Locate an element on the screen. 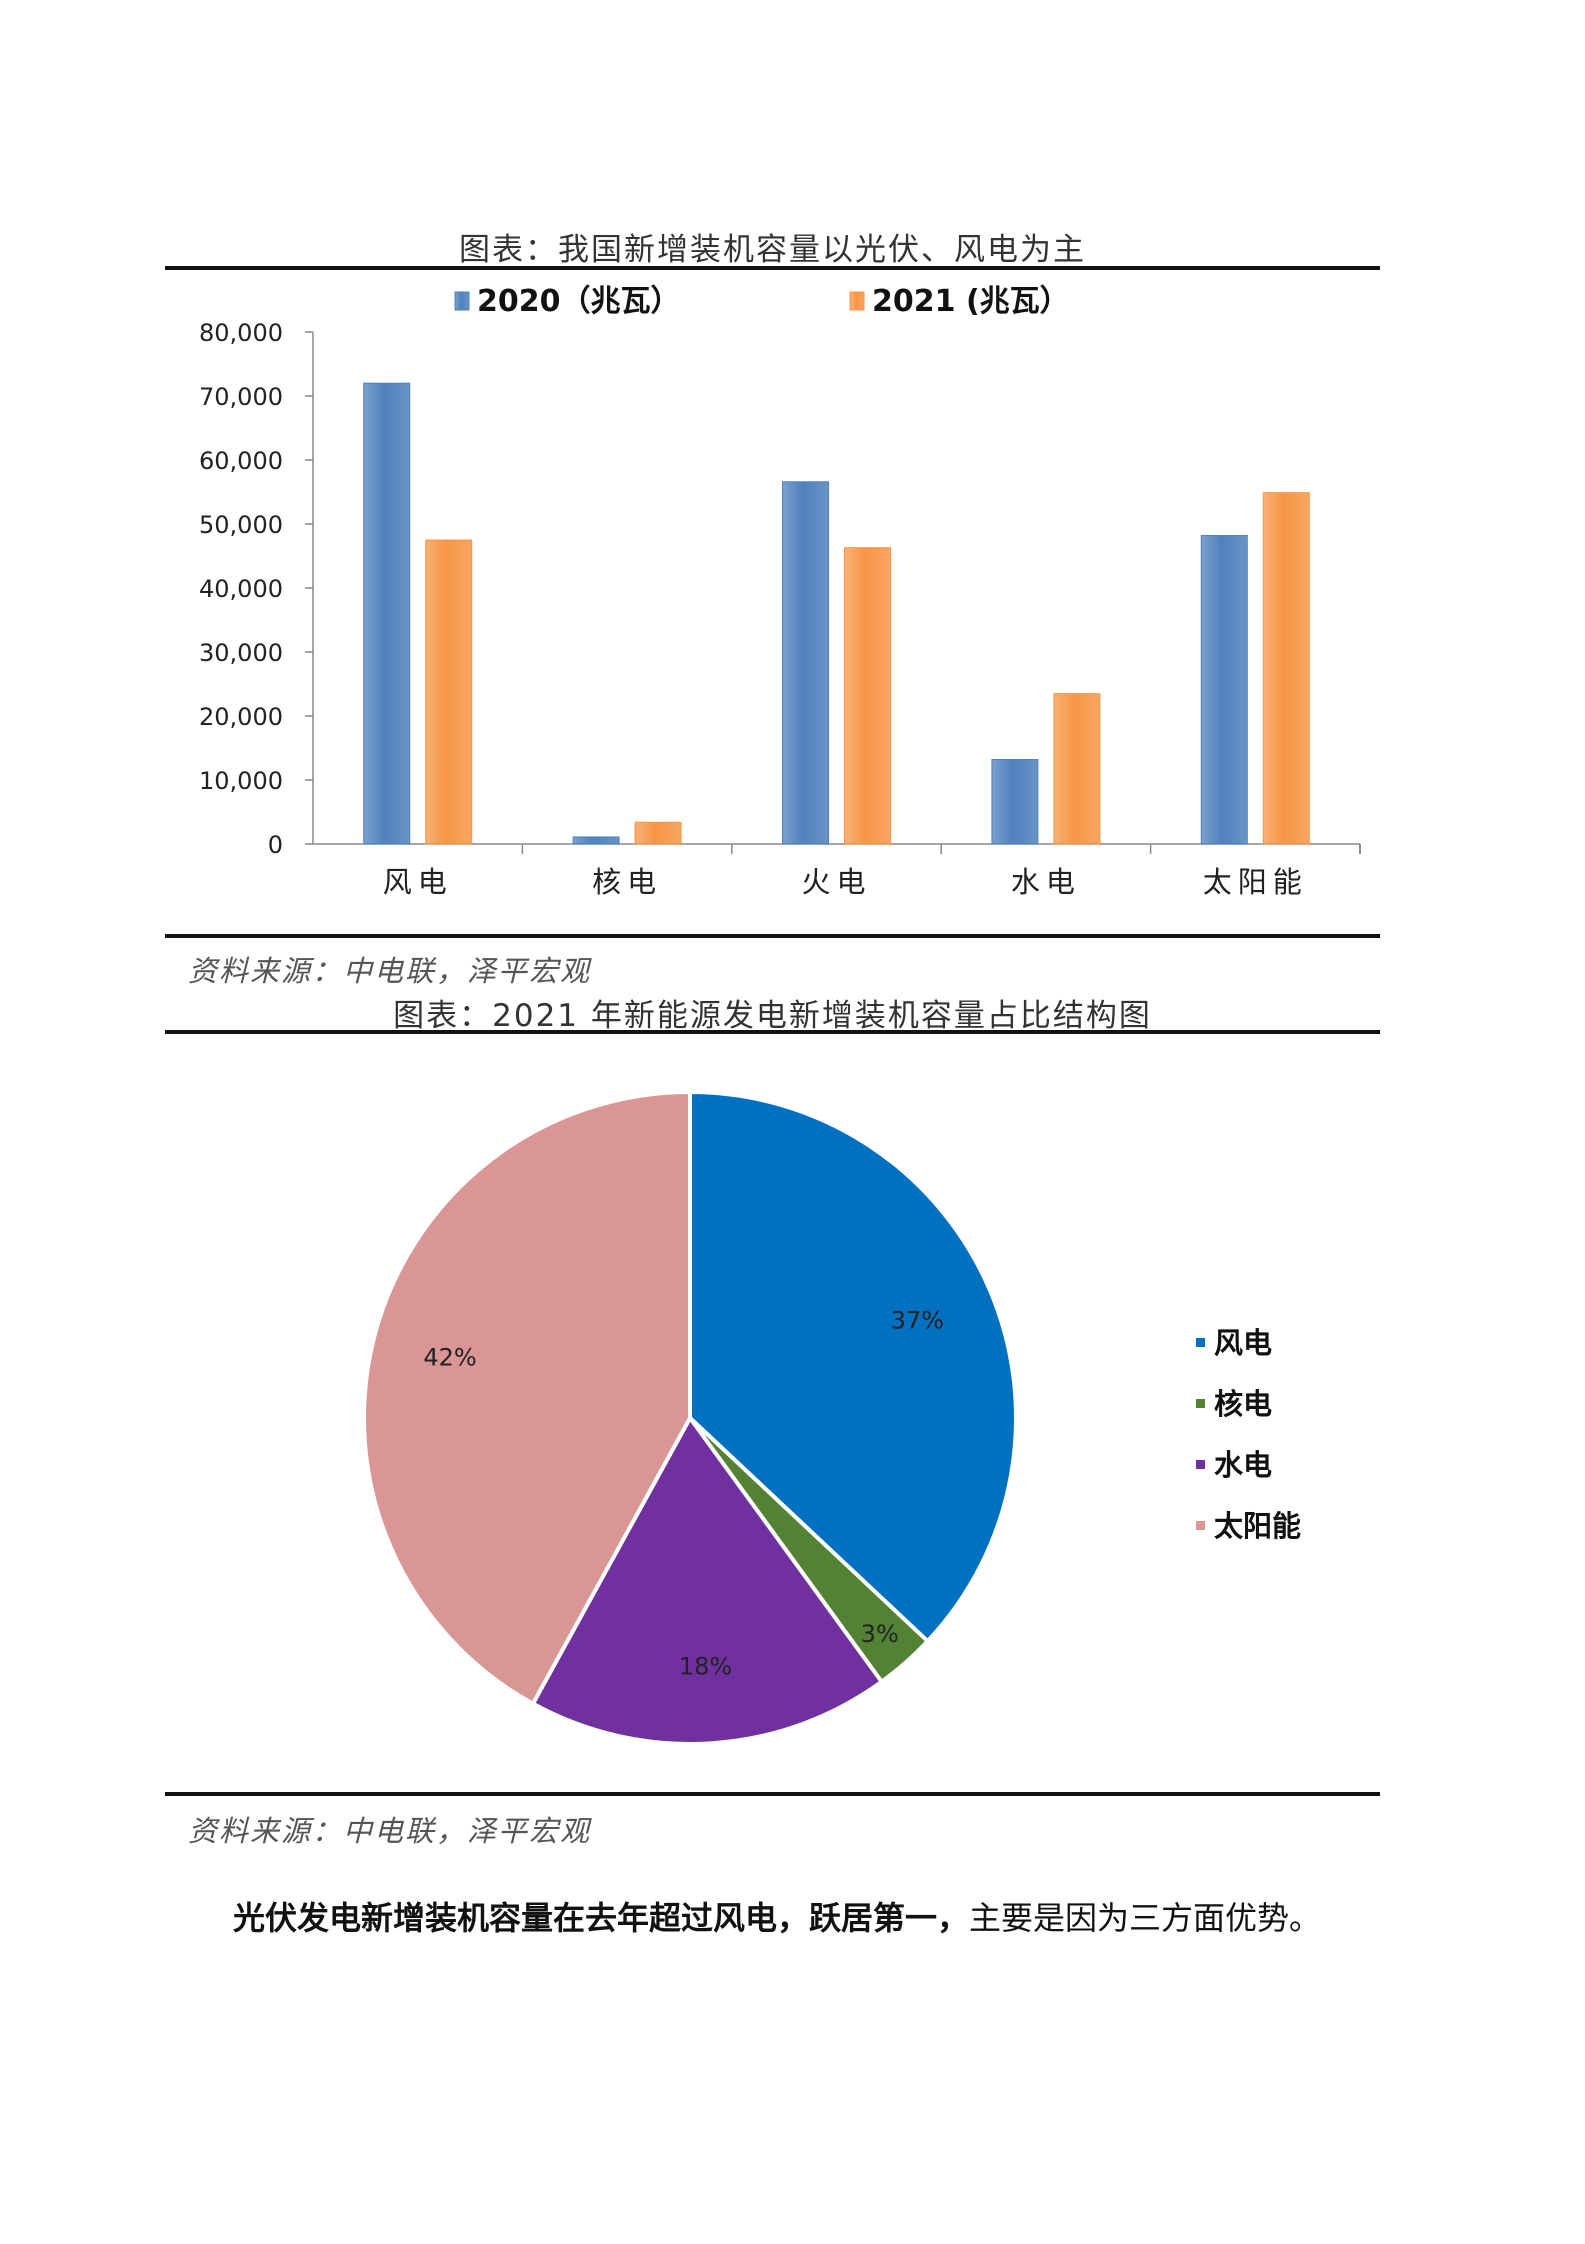  x-tick-label: 太阳能 is located at coordinates (1255, 882).